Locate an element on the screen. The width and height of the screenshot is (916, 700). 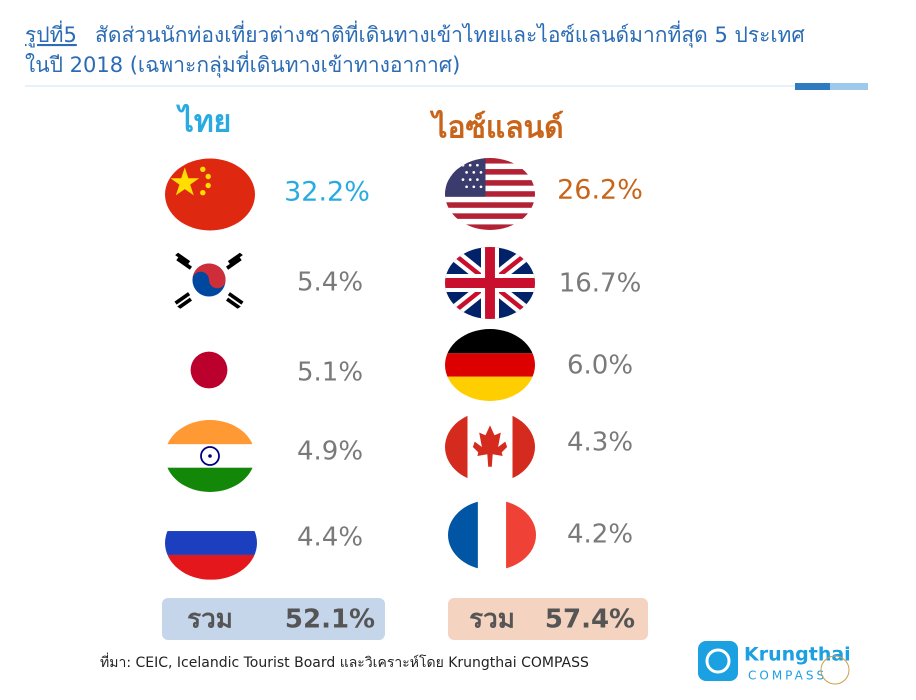
flag-india is located at coordinates (210, 456).